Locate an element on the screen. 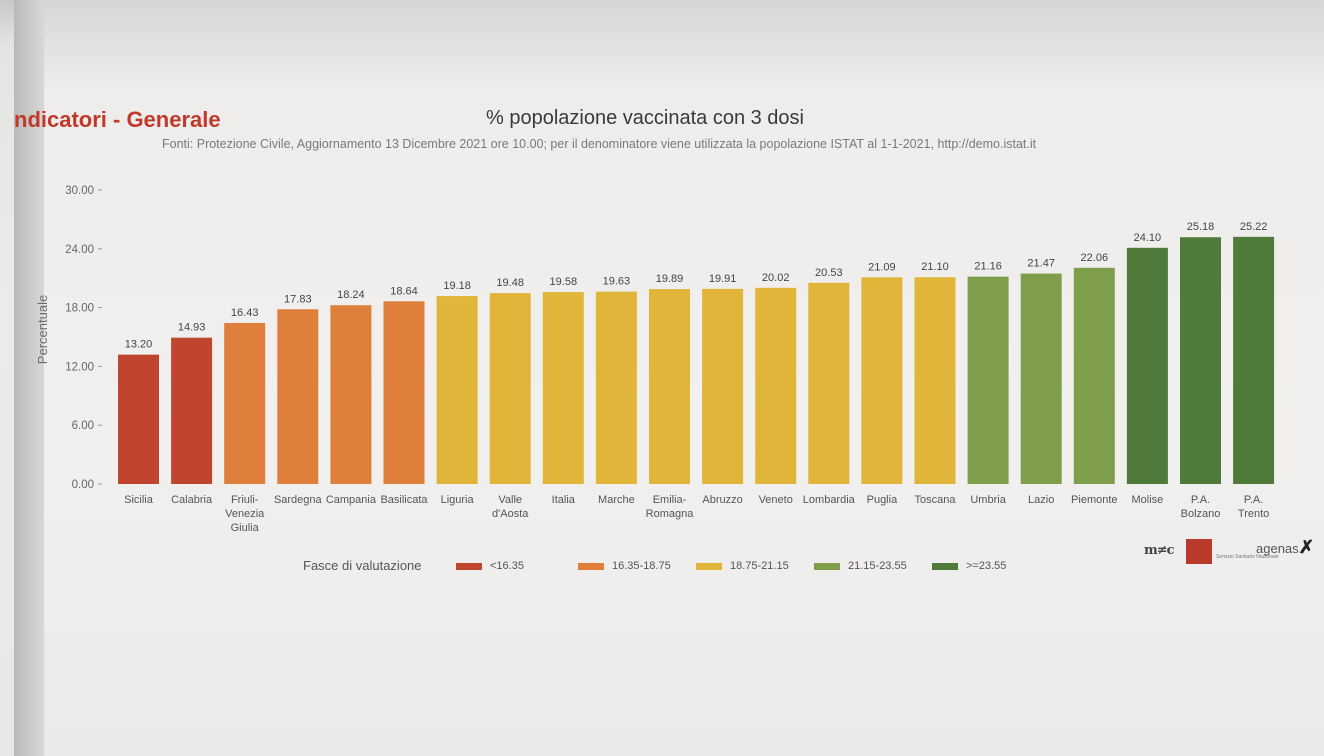  x-tick-label: Umbria is located at coordinates (988, 500).